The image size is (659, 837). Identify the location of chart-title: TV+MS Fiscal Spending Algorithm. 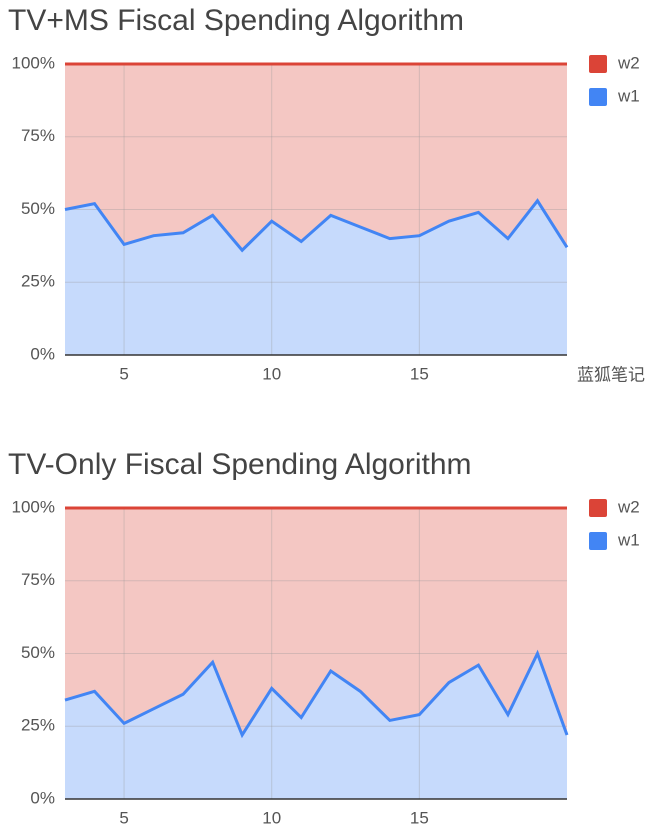
(236, 20).